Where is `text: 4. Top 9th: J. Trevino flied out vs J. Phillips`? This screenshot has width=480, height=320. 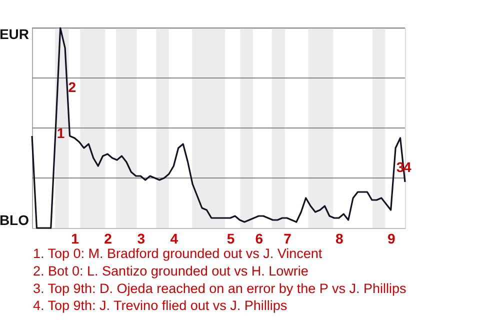
text: 4. Top 9th: J. Trevino flied out vs J. Phillips is located at coordinates (160, 306).